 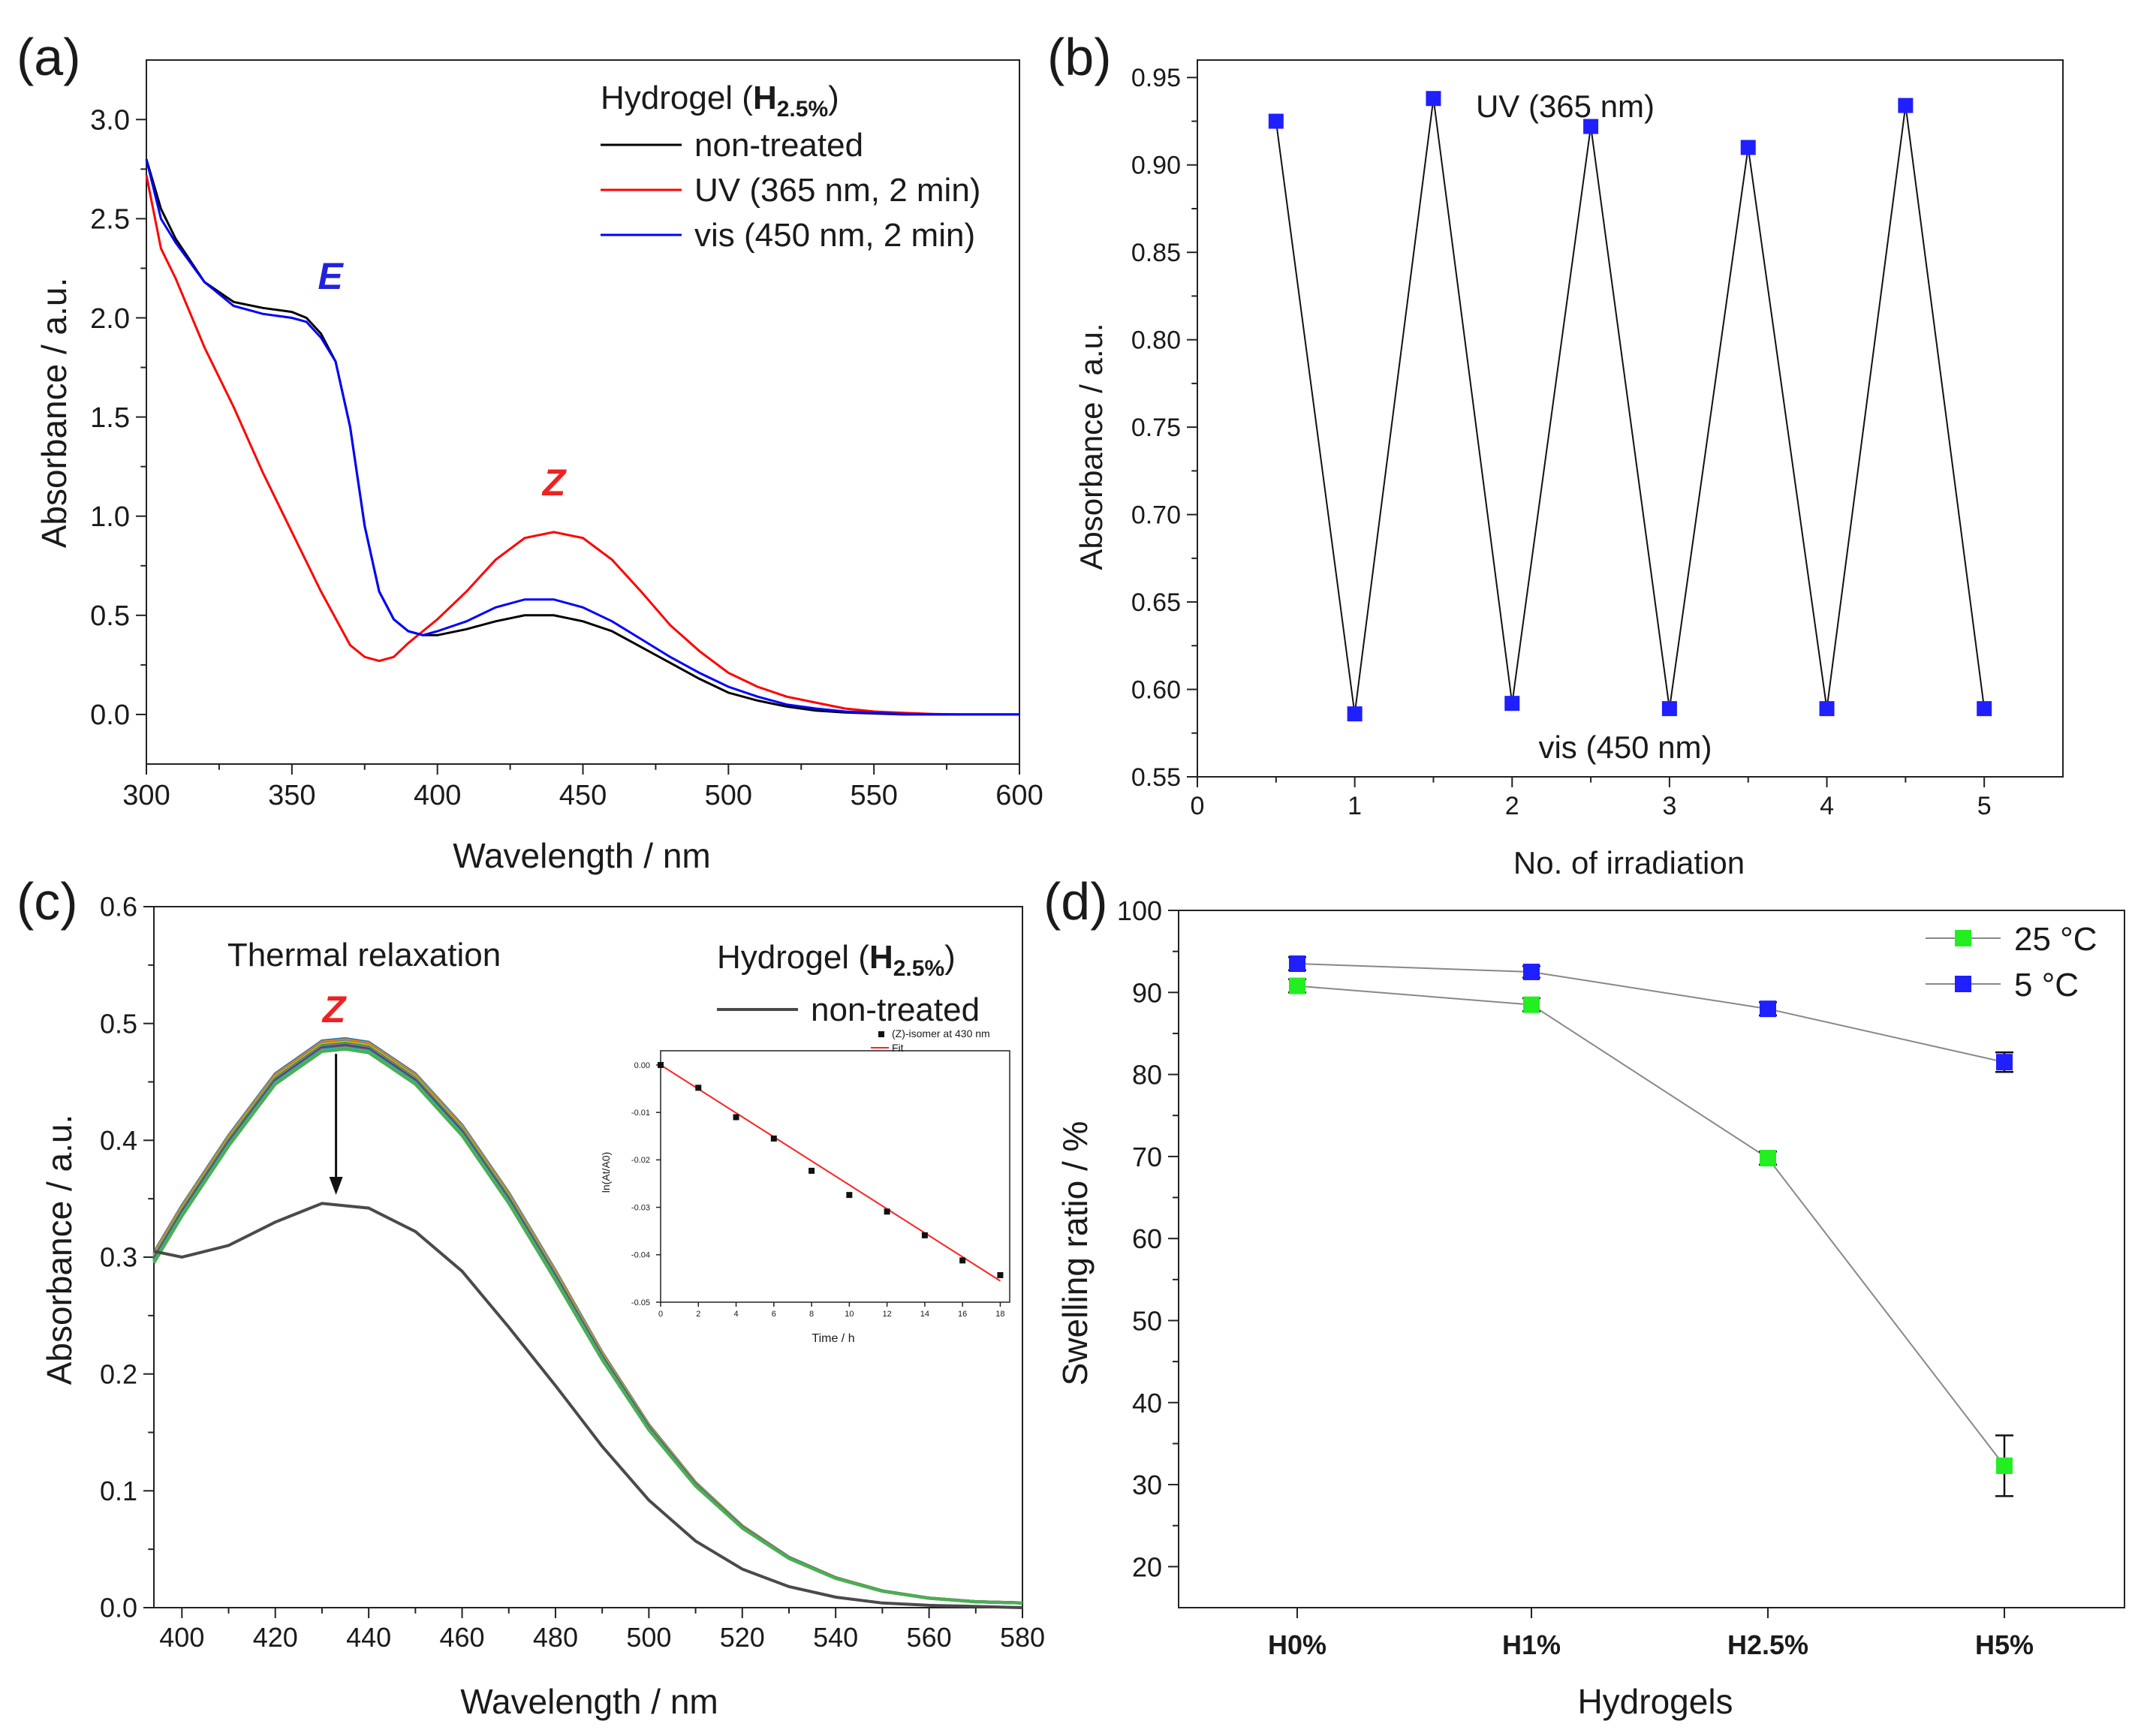 I want to click on c-y-tick-label: 0.0, so click(x=119, y=1608).